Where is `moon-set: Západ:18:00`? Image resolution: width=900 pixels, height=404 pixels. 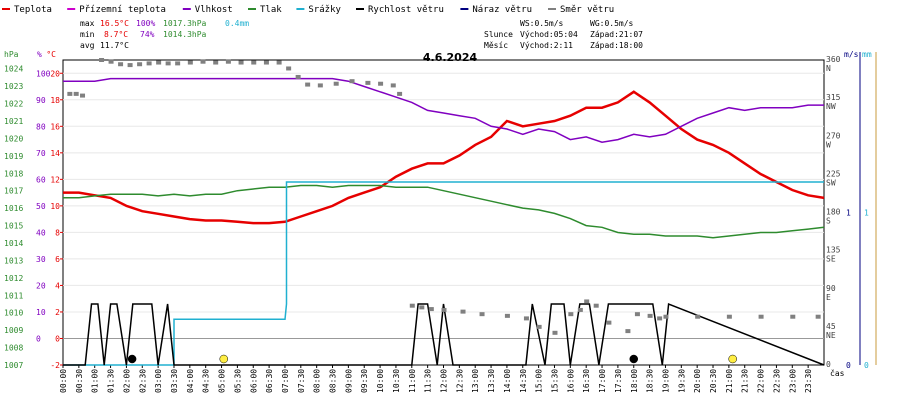 moon-set: Západ:18:00 is located at coordinates (616, 45).